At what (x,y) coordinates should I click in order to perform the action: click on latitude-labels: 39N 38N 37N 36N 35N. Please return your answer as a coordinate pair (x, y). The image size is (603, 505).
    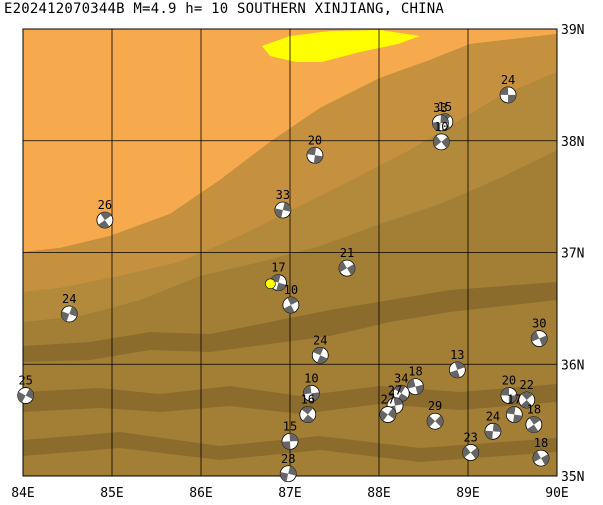
    Looking at the image, I should click on (572, 254).